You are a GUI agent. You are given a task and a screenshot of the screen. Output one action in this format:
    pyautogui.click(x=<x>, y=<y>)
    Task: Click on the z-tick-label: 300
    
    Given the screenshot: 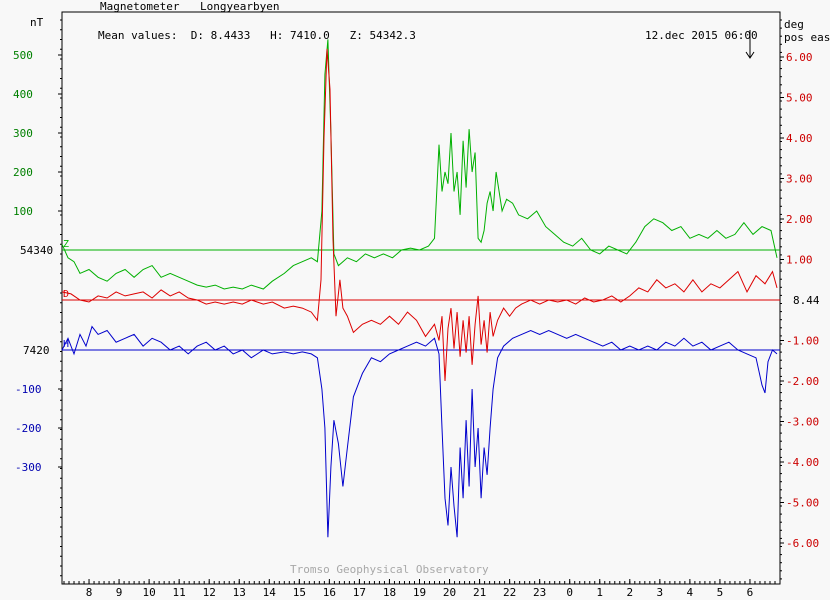 What is the action you would take?
    pyautogui.click(x=23, y=133)
    